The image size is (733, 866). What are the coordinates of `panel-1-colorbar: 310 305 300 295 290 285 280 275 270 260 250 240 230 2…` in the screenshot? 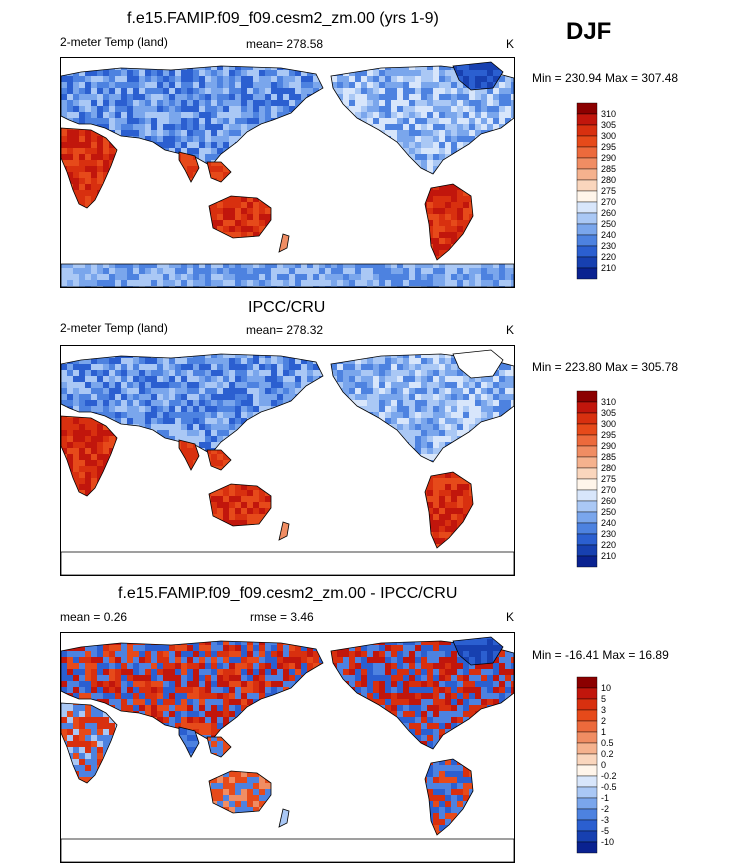 It's located at (607, 193).